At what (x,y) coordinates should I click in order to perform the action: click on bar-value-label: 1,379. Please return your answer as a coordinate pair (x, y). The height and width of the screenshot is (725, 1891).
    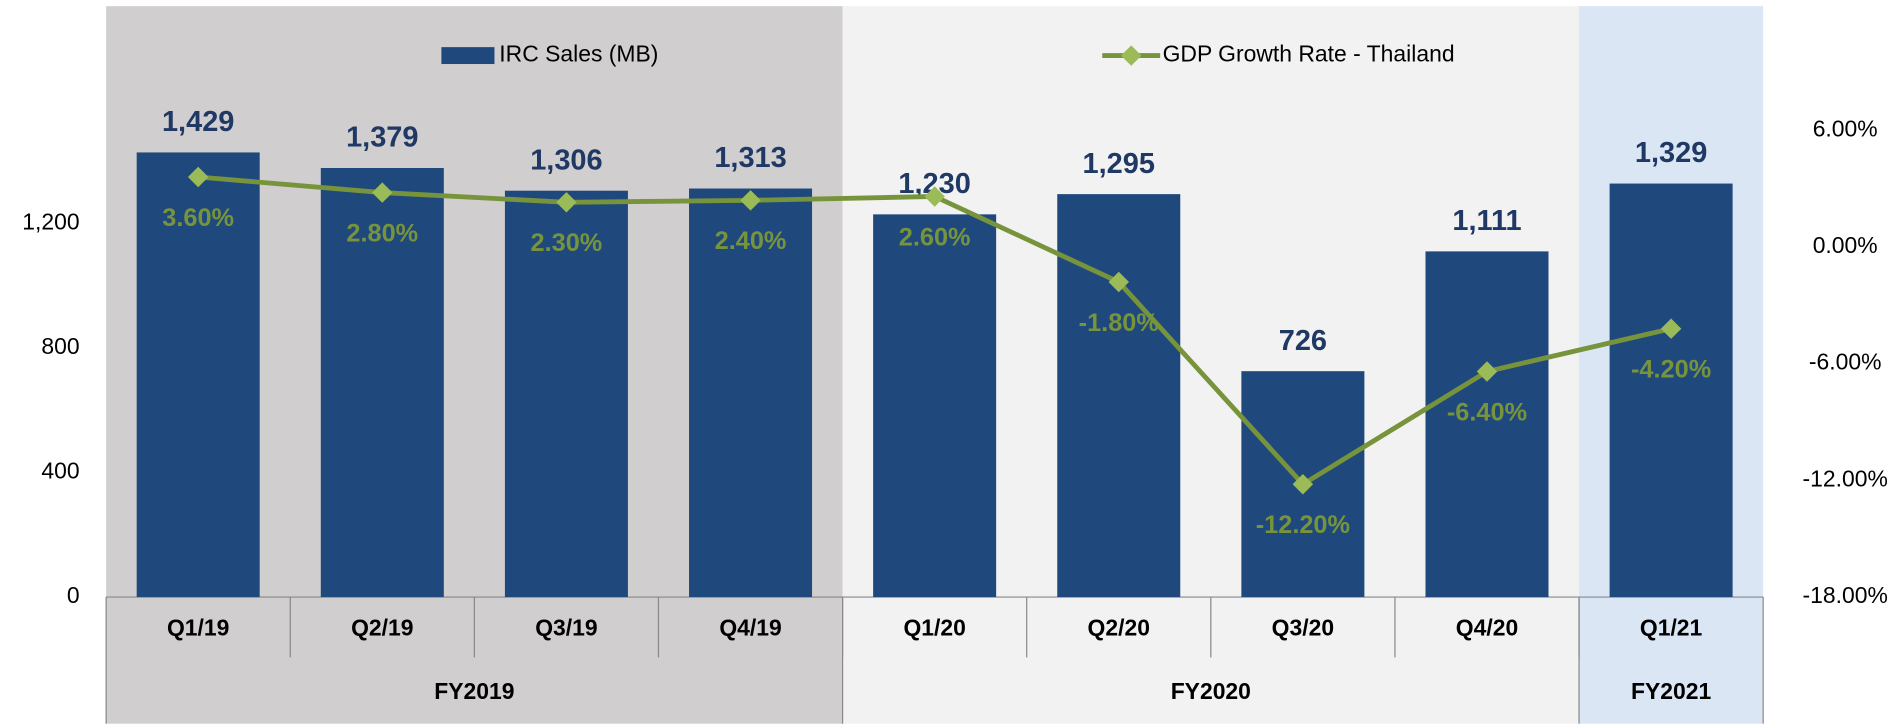
    Looking at the image, I should click on (382, 138).